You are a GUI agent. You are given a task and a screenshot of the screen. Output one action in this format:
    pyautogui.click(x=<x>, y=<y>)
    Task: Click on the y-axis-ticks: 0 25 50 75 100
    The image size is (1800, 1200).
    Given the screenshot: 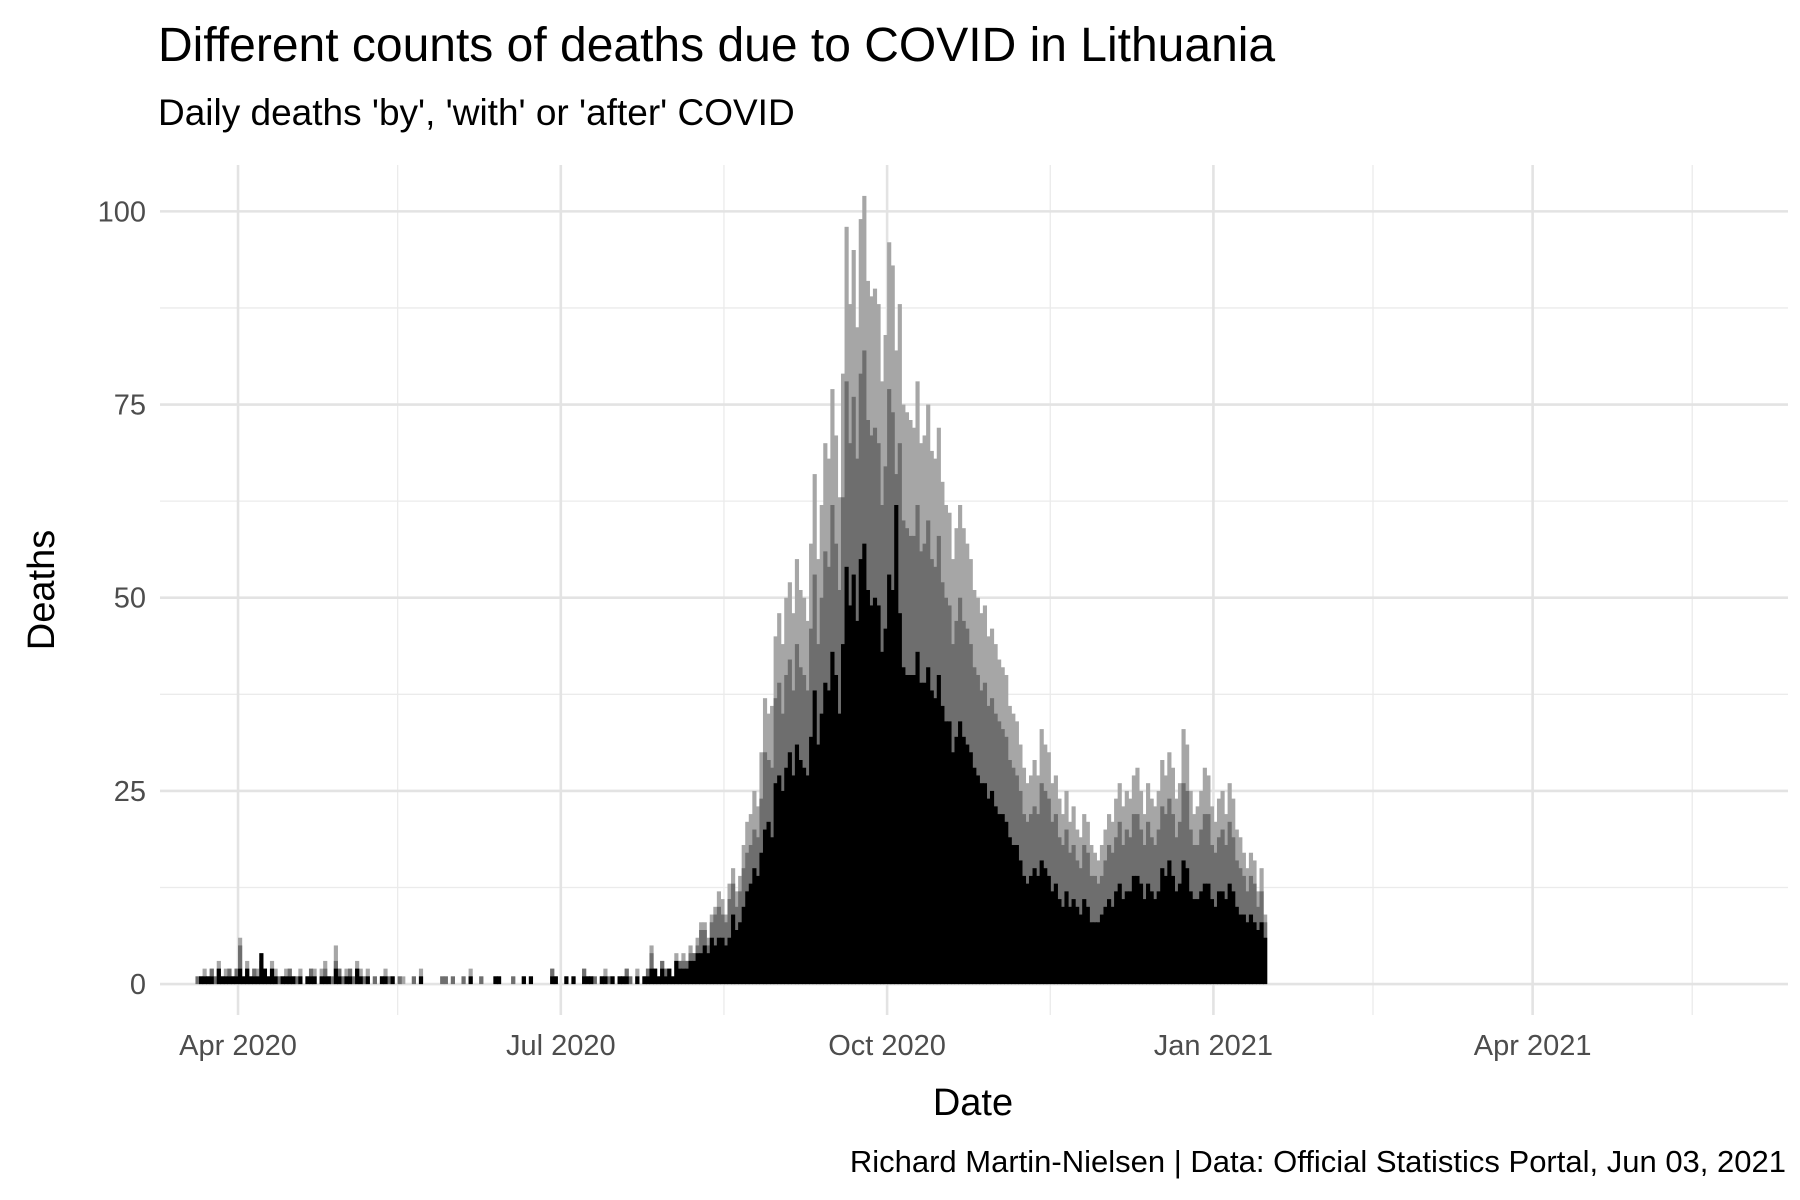 What is the action you would take?
    pyautogui.click(x=122, y=598)
    